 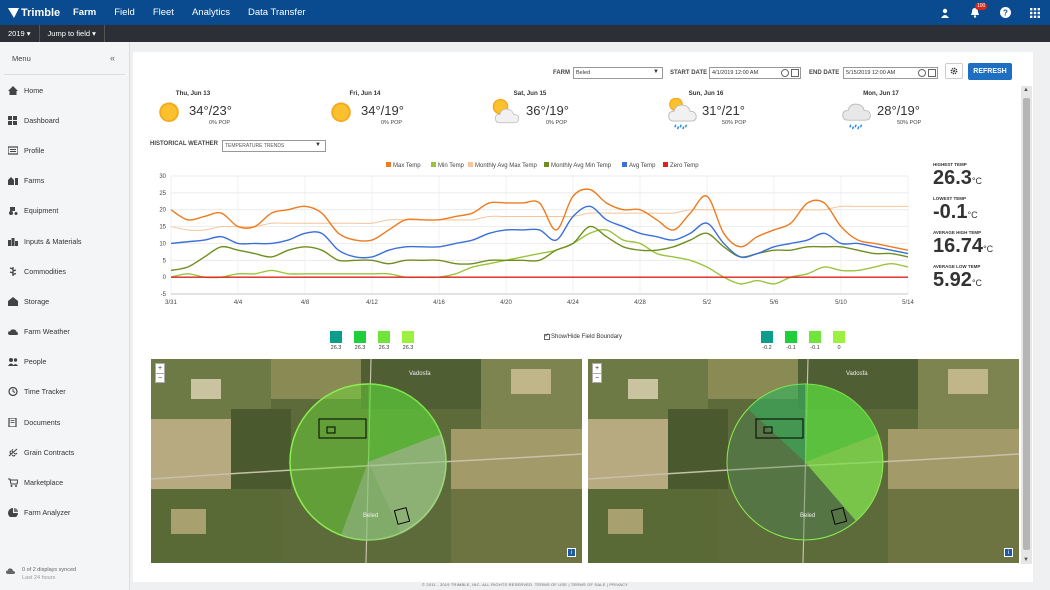 I want to click on start-date-input: 4/1/2019 12:00 AM, so click(x=755, y=73).